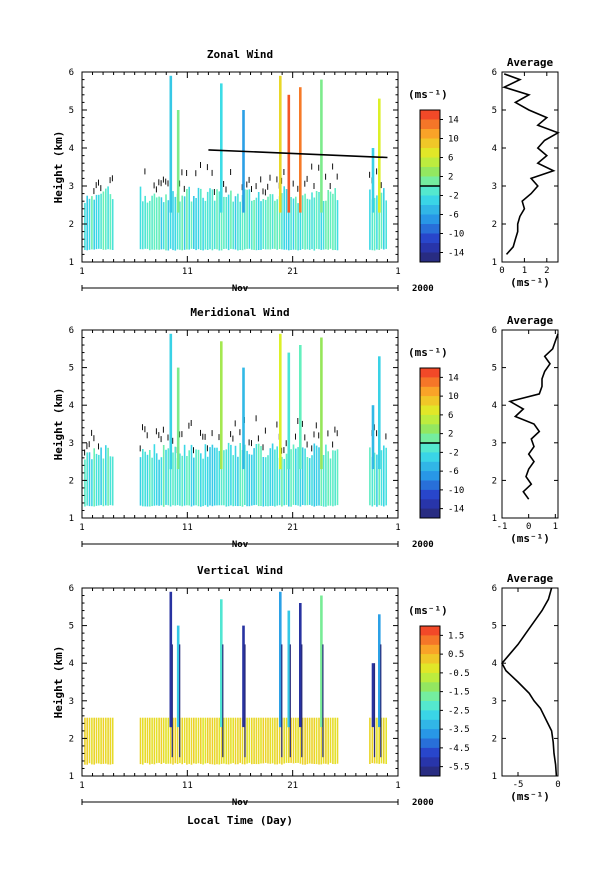 Image resolution: width=612 pixels, height=876 pixels. What do you see at coordinates (526, 687) in the screenshot?
I see `profile-plot: Average 1 2 3 4 5 6 -5 0 (ms⁻¹)` at bounding box center [526, 687].